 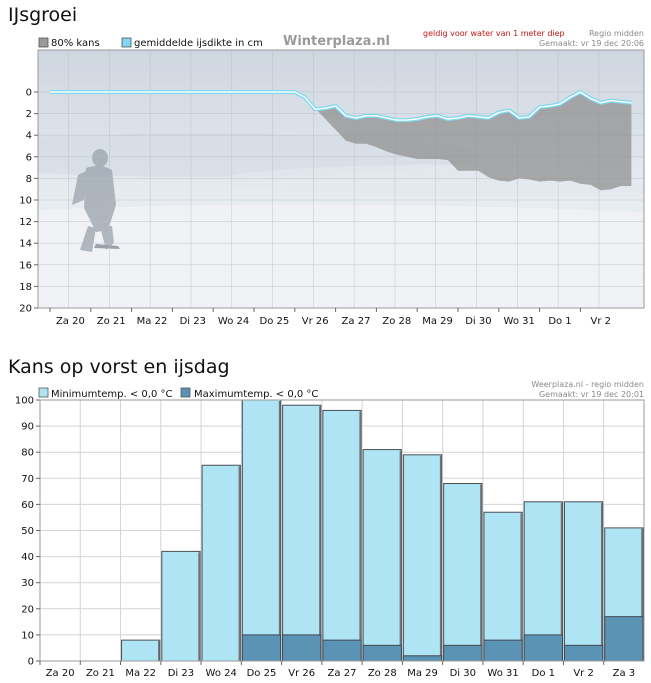 What do you see at coordinates (60, 673) in the screenshot?
I see `frost-x-tick-label: Za 20` at bounding box center [60, 673].